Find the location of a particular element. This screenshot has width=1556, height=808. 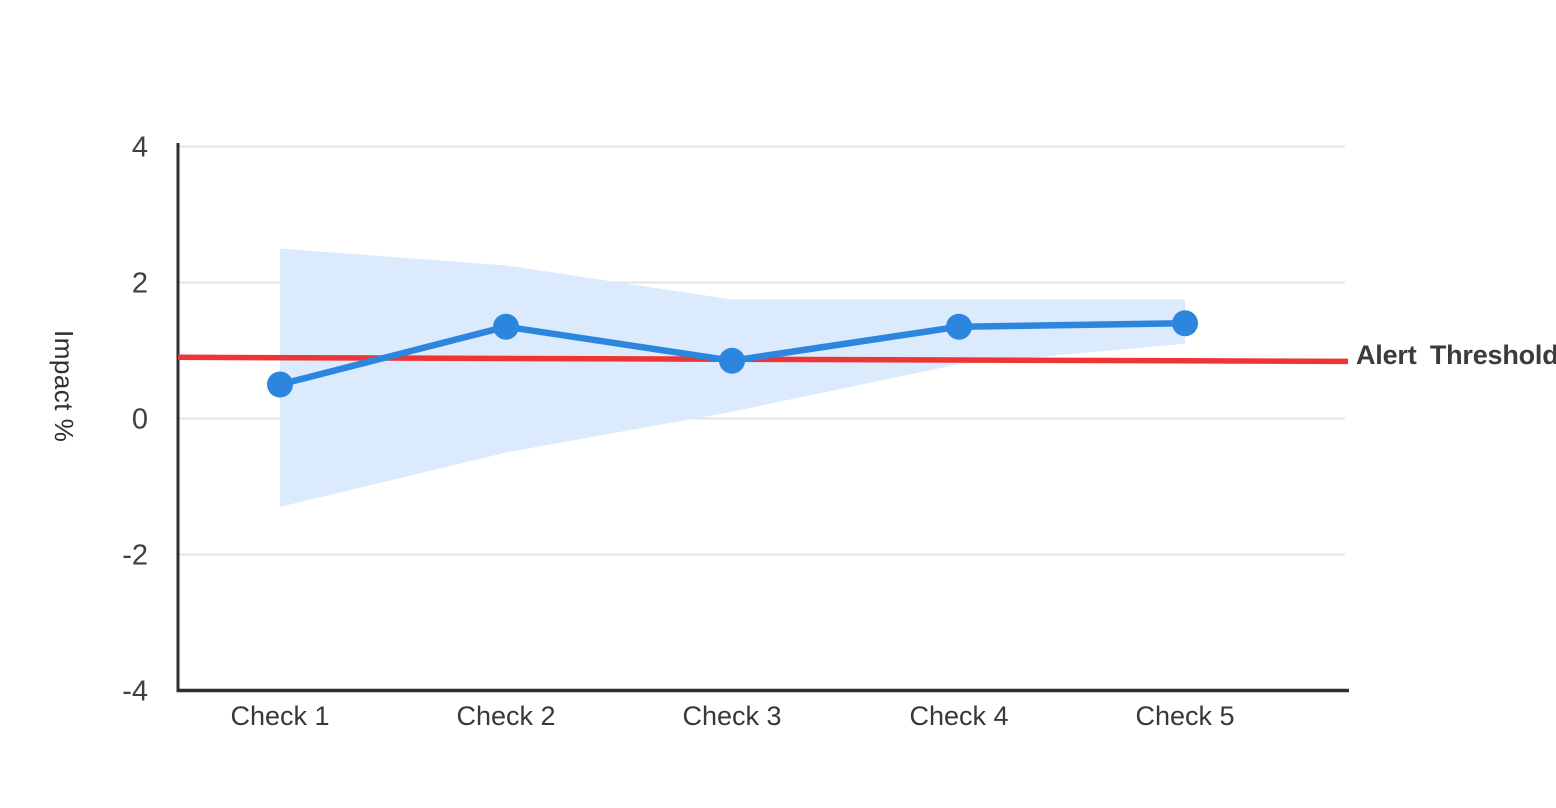

x-tick-label: Check 4 is located at coordinates (958, 716).